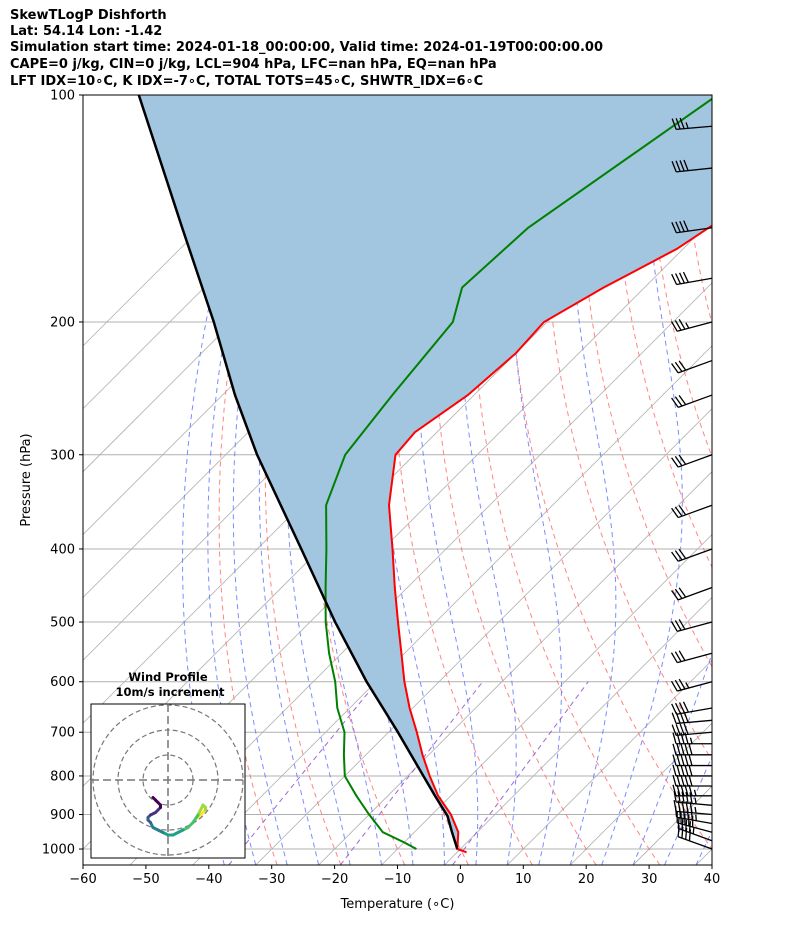 Image resolution: width=794 pixels, height=937 pixels. I want to click on chart-title: SkewTLogP Dishforth, so click(88, 15).